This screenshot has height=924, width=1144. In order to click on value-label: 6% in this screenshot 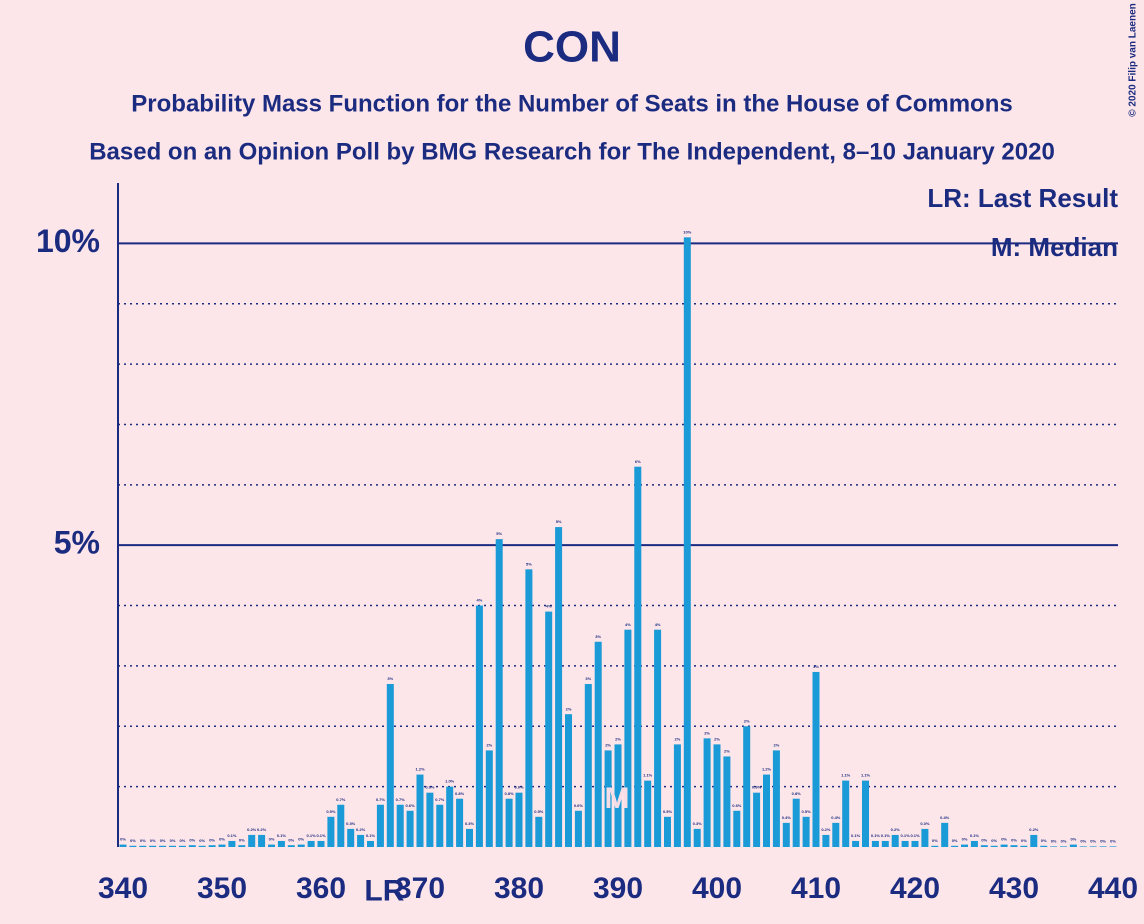, I will do `click(638, 461)`.